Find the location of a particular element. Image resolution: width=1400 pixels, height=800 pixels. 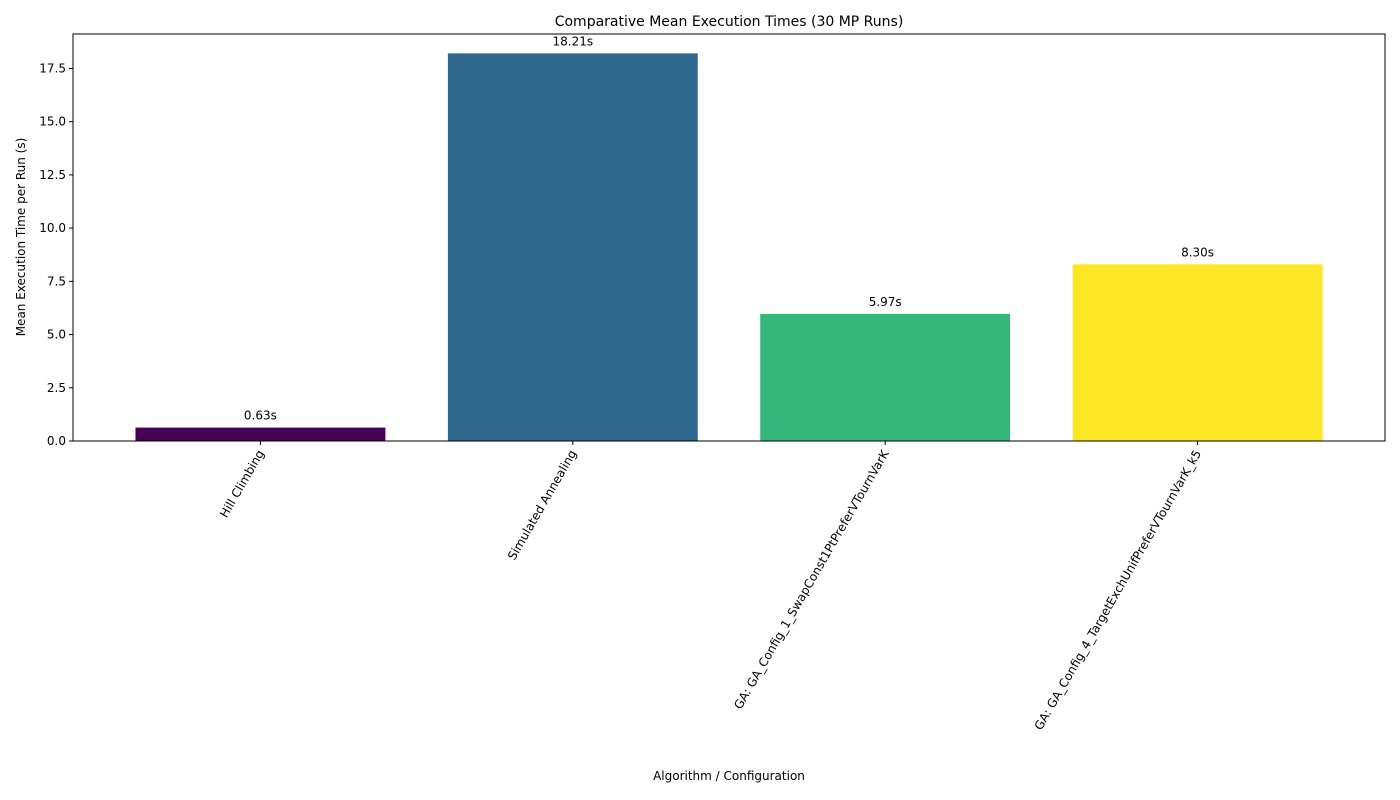

x-tick-label: Simulated Annealing is located at coordinates (542, 505).